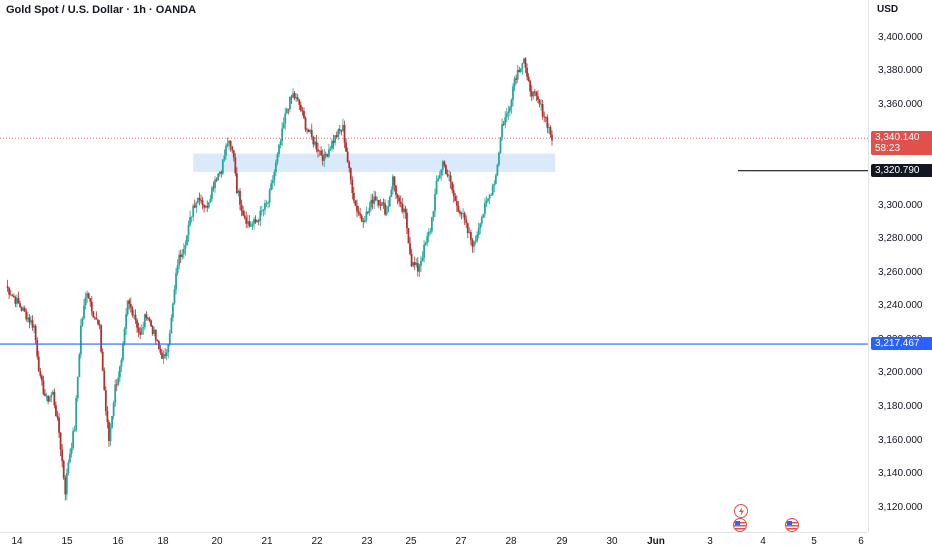  I want to click on us-flag-event-icon, so click(740, 525).